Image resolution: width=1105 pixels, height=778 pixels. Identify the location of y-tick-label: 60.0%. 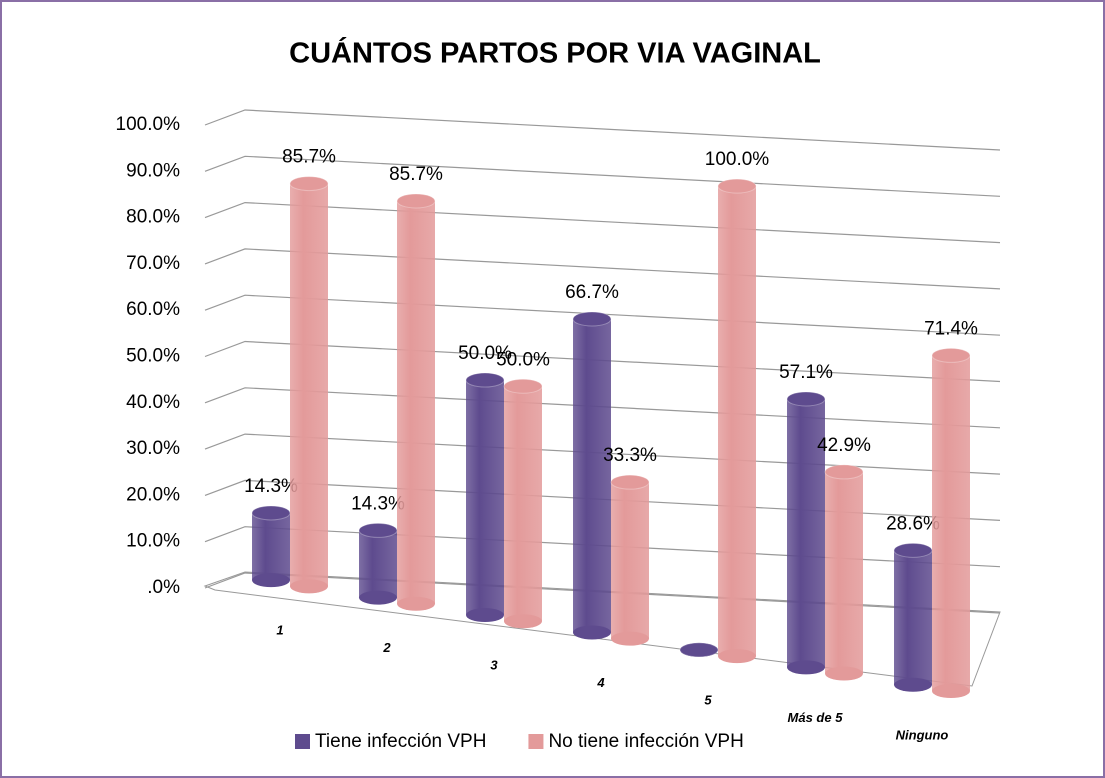
(153, 309).